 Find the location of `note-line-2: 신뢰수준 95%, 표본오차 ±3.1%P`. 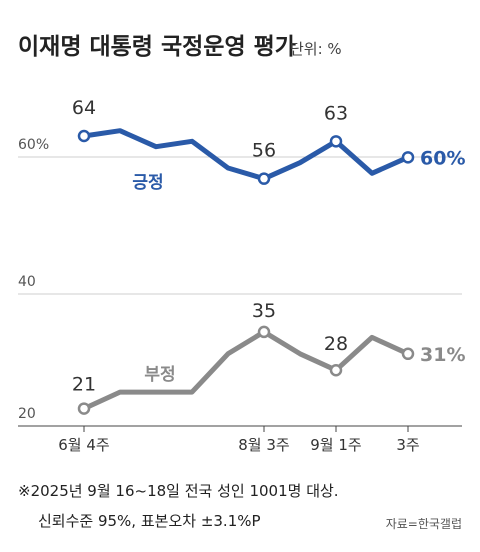

note-line-2: 신뢰수준 95%, 표본오차 ±3.1%P is located at coordinates (149, 521).